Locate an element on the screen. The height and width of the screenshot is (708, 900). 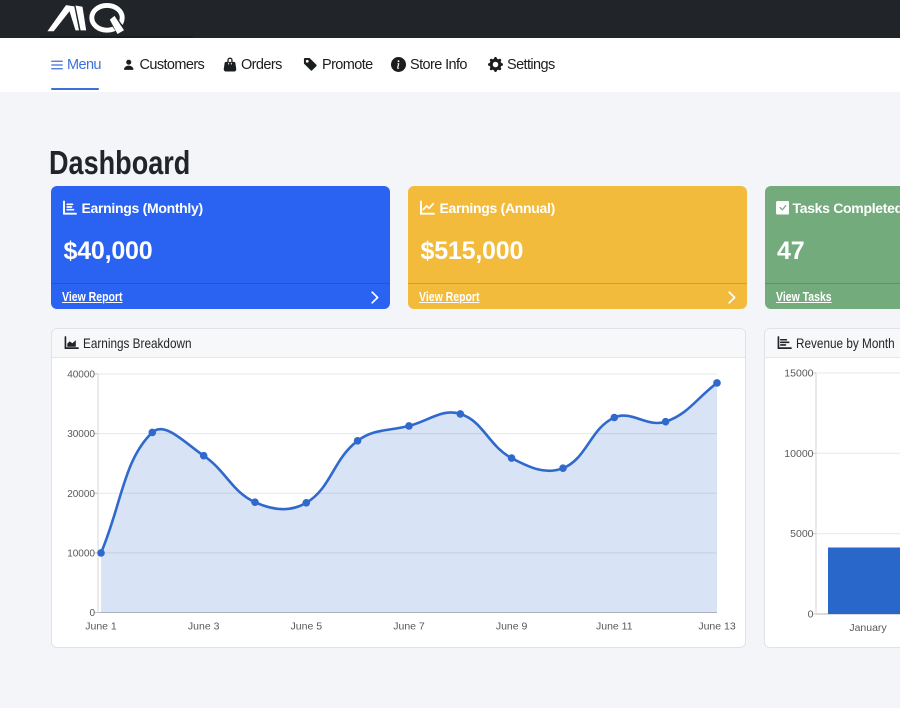
svg-text: 20000 is located at coordinates (81, 494).